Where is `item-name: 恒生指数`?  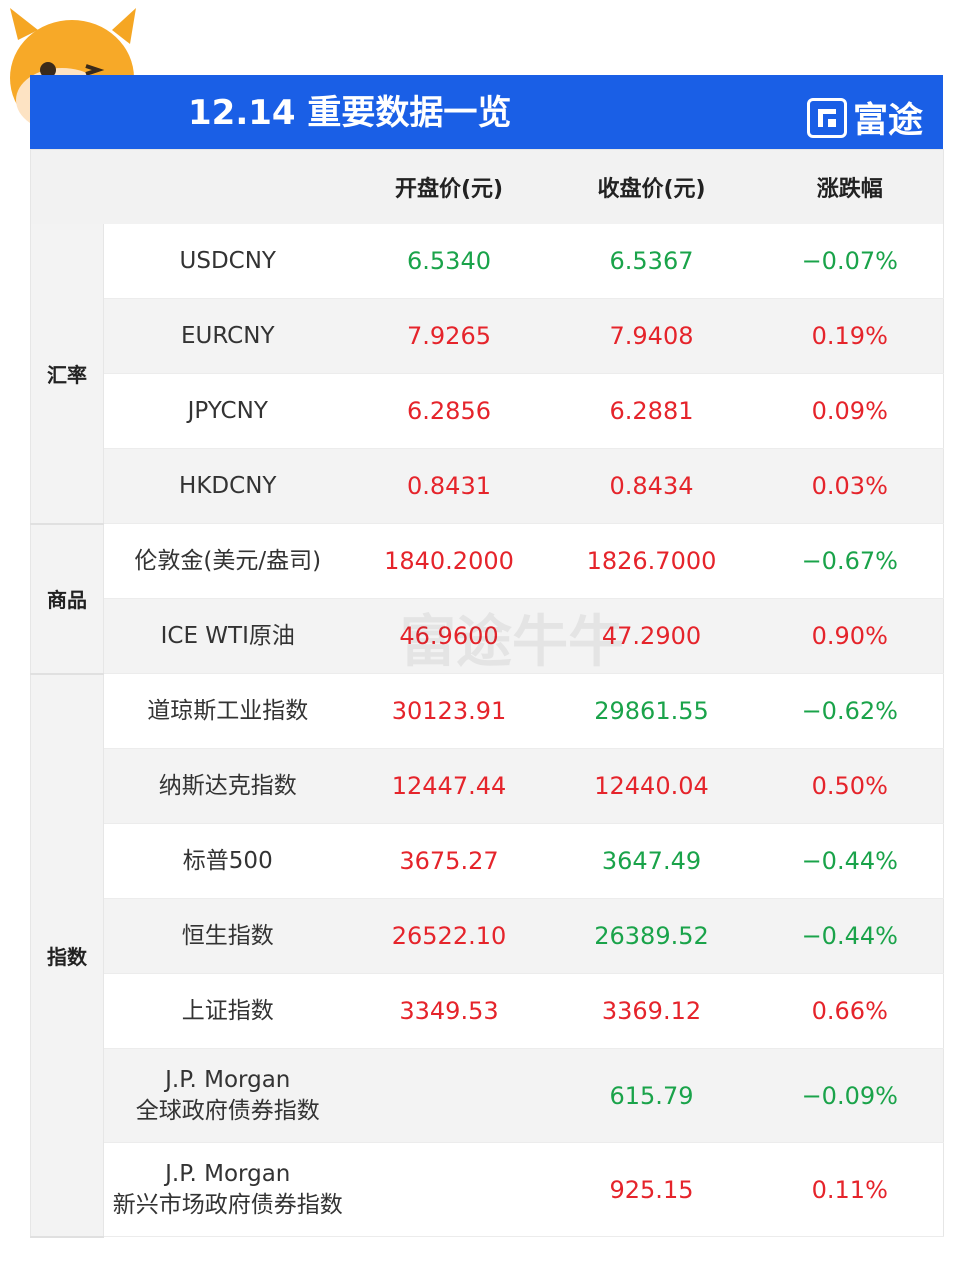
item-name: 恒生指数 is located at coordinates (227, 936).